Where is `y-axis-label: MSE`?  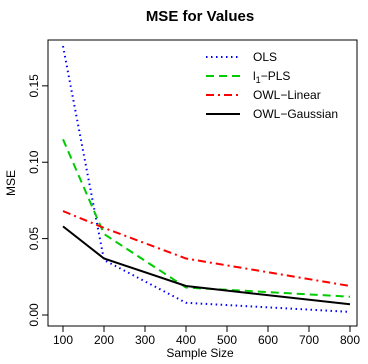 y-axis-label: MSE is located at coordinates (11, 183).